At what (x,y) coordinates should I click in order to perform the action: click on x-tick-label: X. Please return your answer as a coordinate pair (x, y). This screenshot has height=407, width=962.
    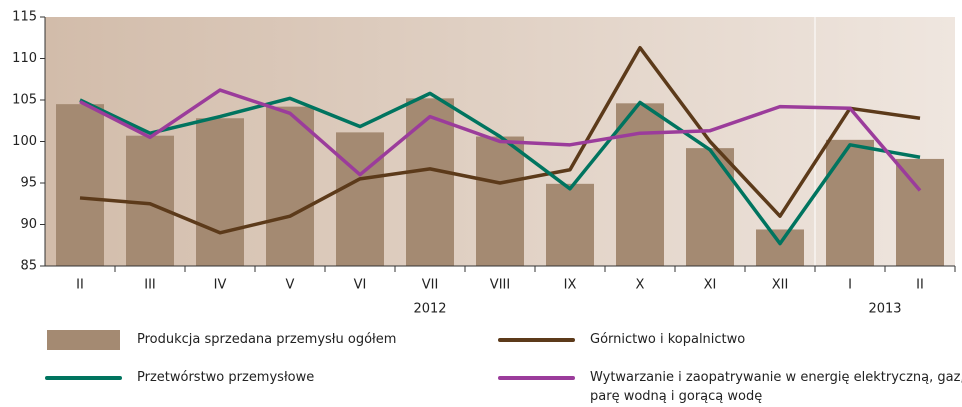
    Looking at the image, I should click on (640, 285).